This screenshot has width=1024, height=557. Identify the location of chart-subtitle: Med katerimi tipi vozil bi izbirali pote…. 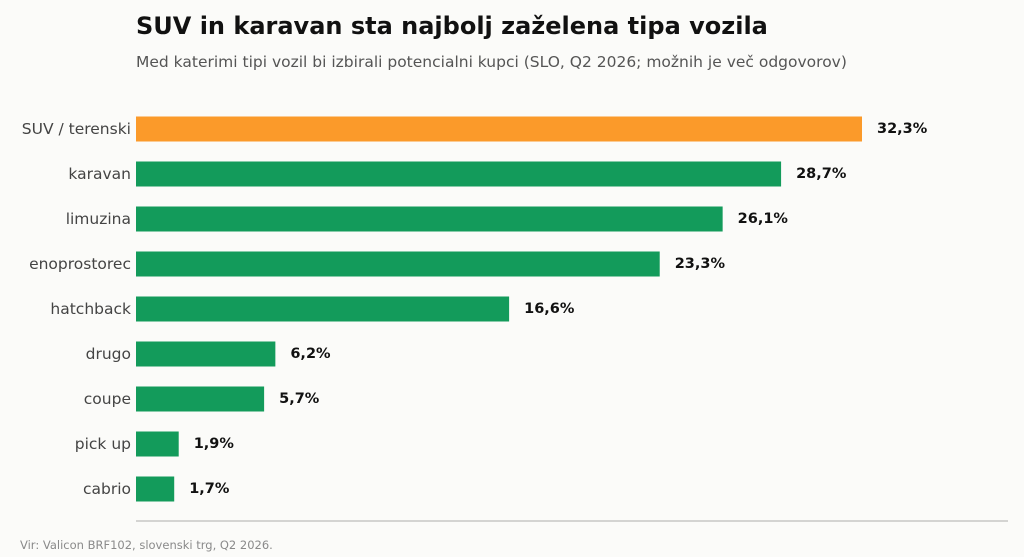
(491, 62).